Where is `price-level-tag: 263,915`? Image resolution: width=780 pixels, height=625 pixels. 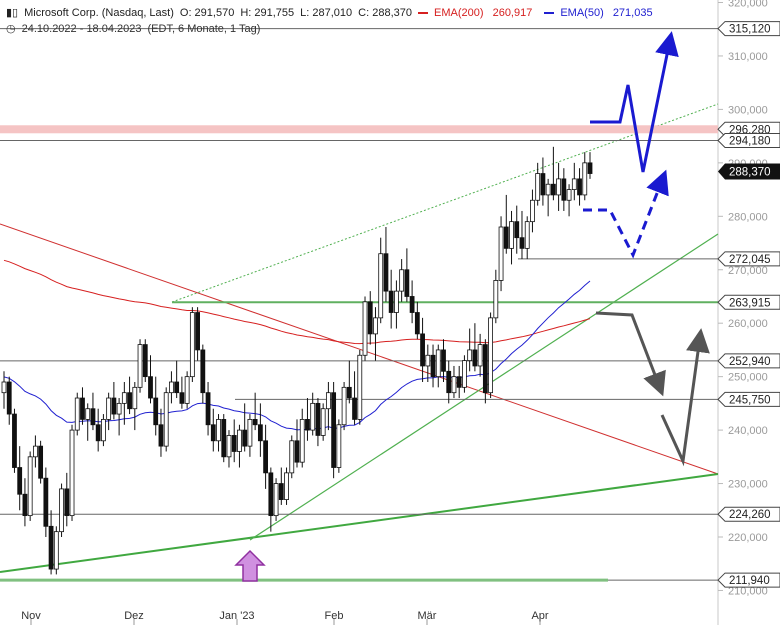 price-level-tag: 263,915 is located at coordinates (748, 302).